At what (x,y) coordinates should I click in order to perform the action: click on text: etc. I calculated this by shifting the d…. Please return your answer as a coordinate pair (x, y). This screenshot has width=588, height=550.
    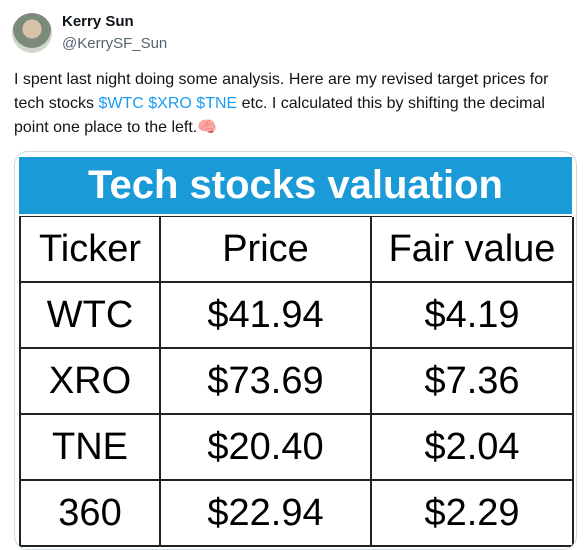
    Looking at the image, I should click on (279, 115).